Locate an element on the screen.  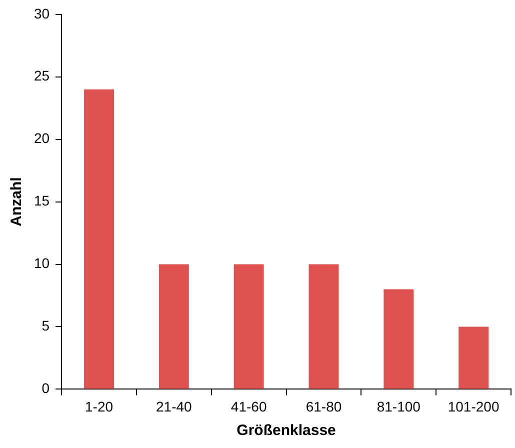
x-tick-label: 101-200 is located at coordinates (474, 406).